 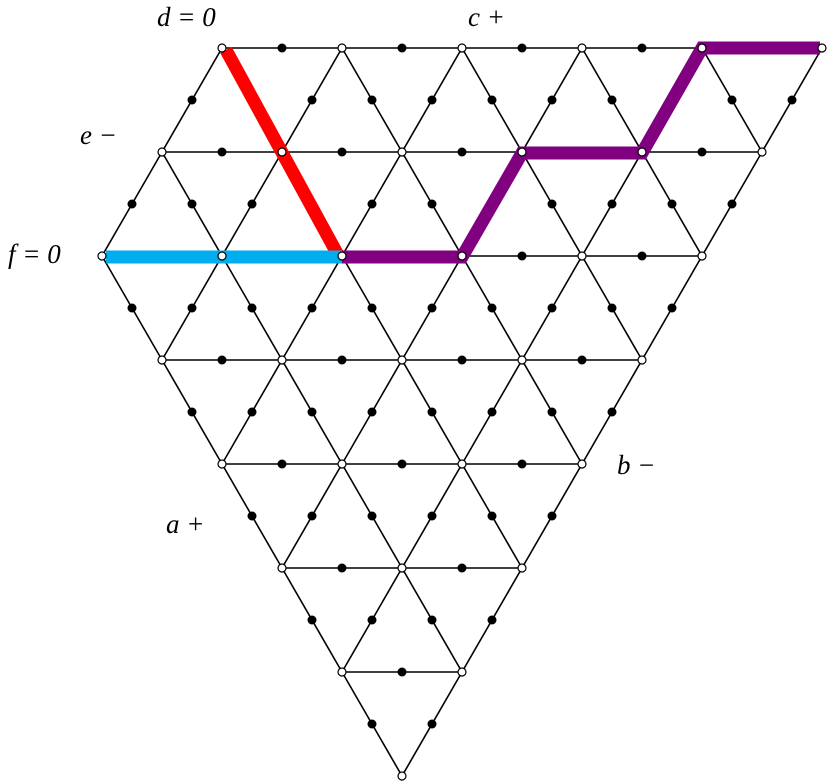 What do you see at coordinates (34, 254) in the screenshot?
I see `label: f = 0` at bounding box center [34, 254].